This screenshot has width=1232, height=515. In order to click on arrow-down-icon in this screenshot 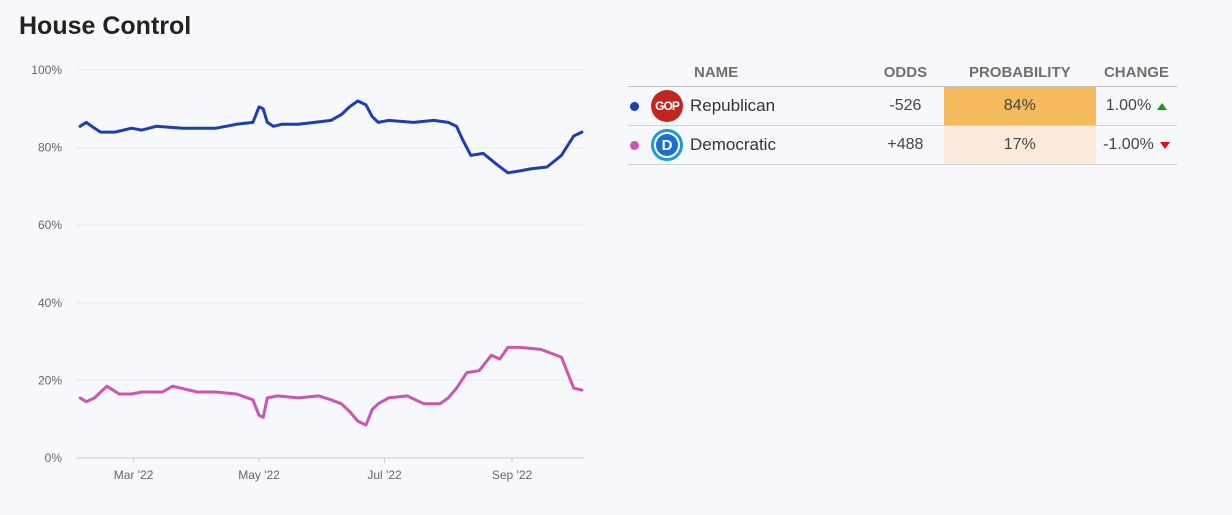, I will do `click(1164, 145)`.